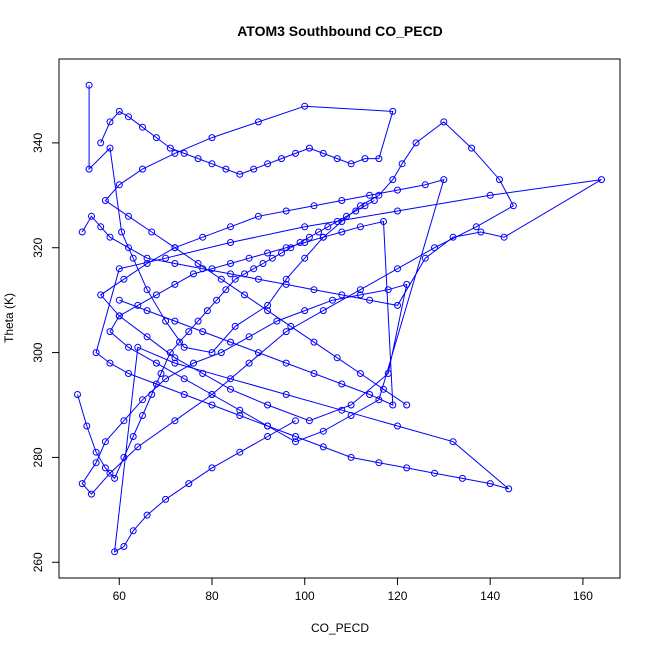  I want to click on y-axis: 260 280 300 320 340, so click(45, 352).